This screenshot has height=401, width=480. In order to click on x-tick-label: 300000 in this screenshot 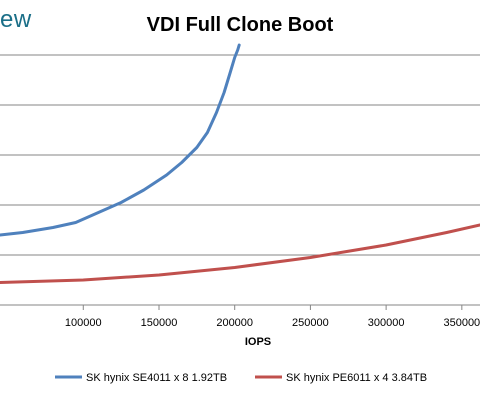, I will do `click(386, 323)`.